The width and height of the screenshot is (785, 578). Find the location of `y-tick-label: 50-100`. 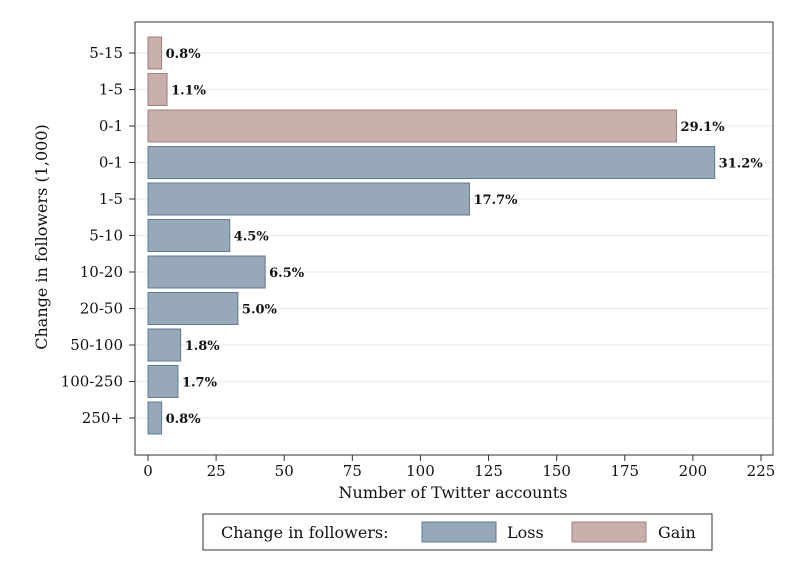

y-tick-label: 50-100 is located at coordinates (96, 345).